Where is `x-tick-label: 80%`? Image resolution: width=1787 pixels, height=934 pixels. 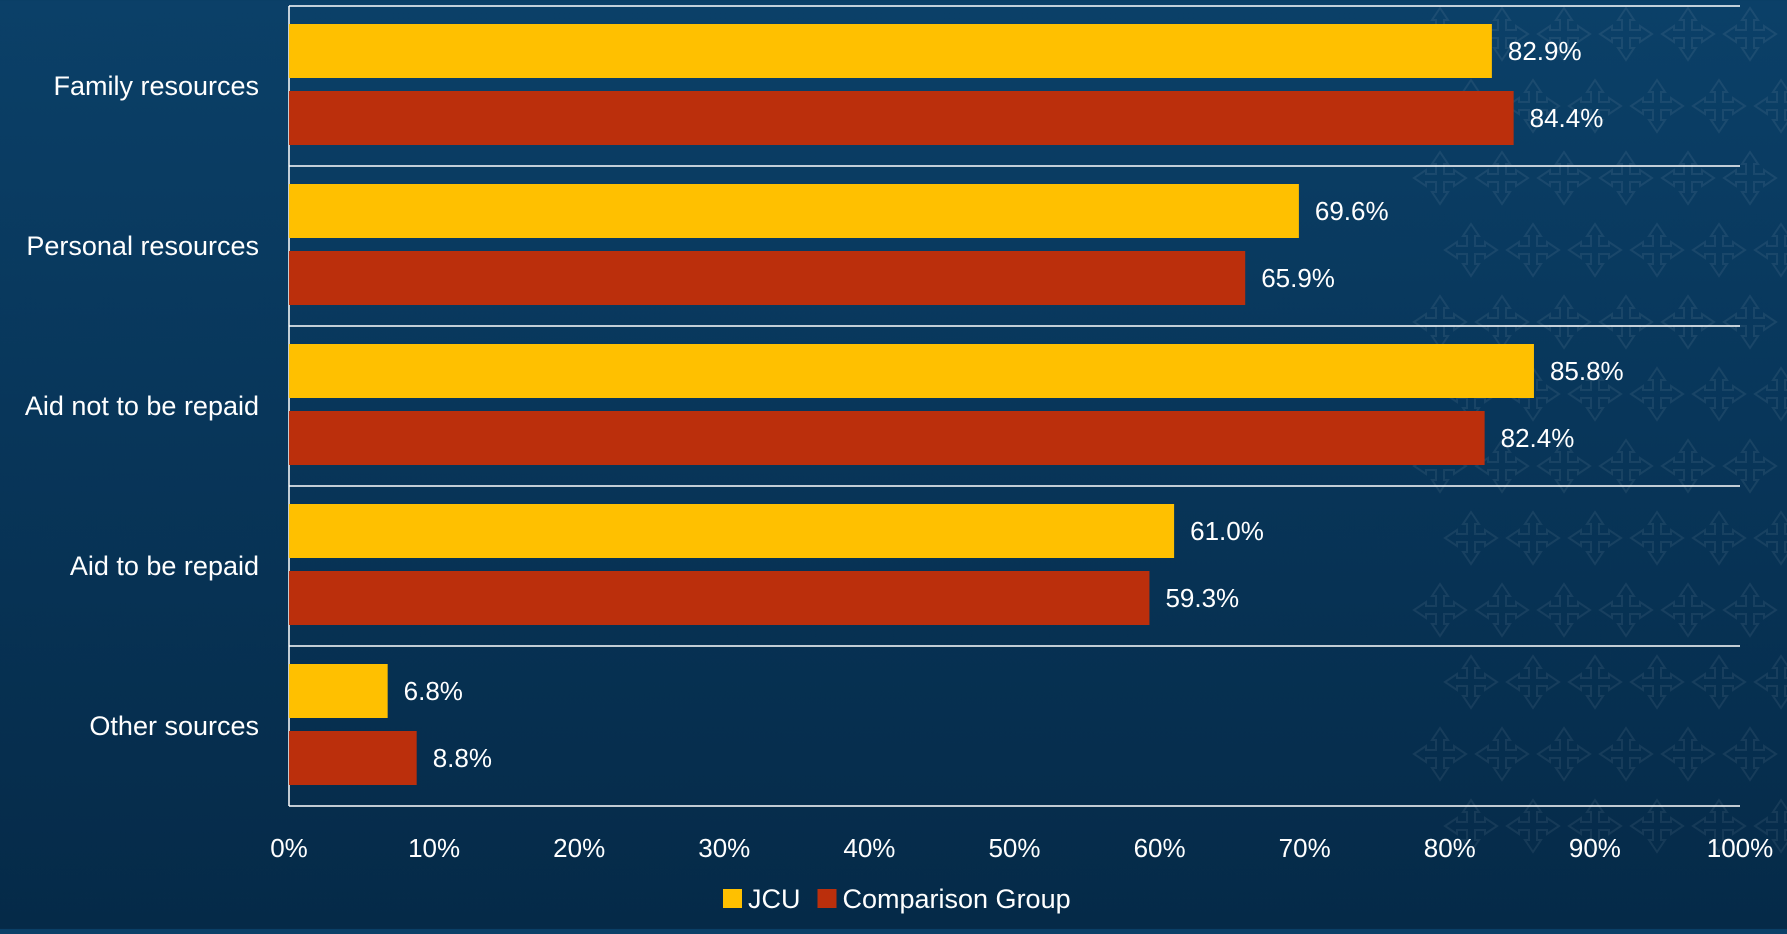
x-tick-label: 80% is located at coordinates (1450, 848).